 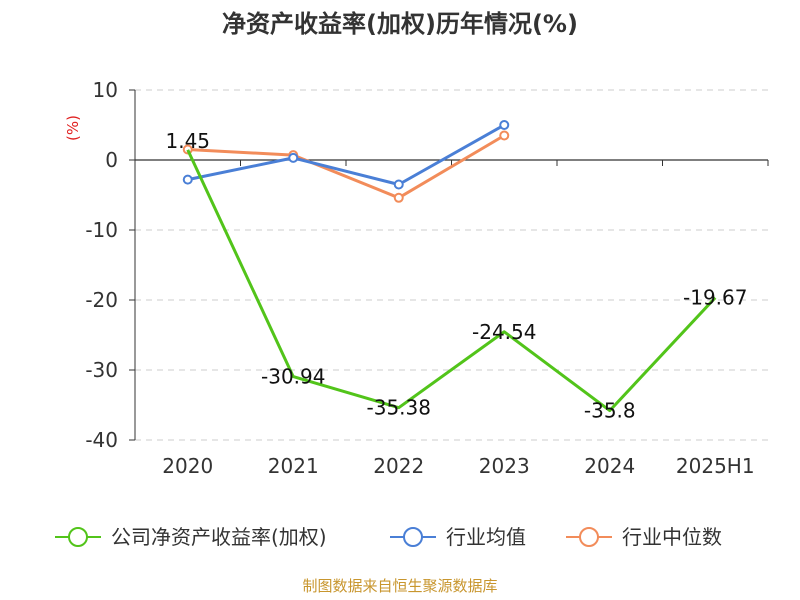 I want to click on y-tick-label: 10, so click(x=105, y=90).